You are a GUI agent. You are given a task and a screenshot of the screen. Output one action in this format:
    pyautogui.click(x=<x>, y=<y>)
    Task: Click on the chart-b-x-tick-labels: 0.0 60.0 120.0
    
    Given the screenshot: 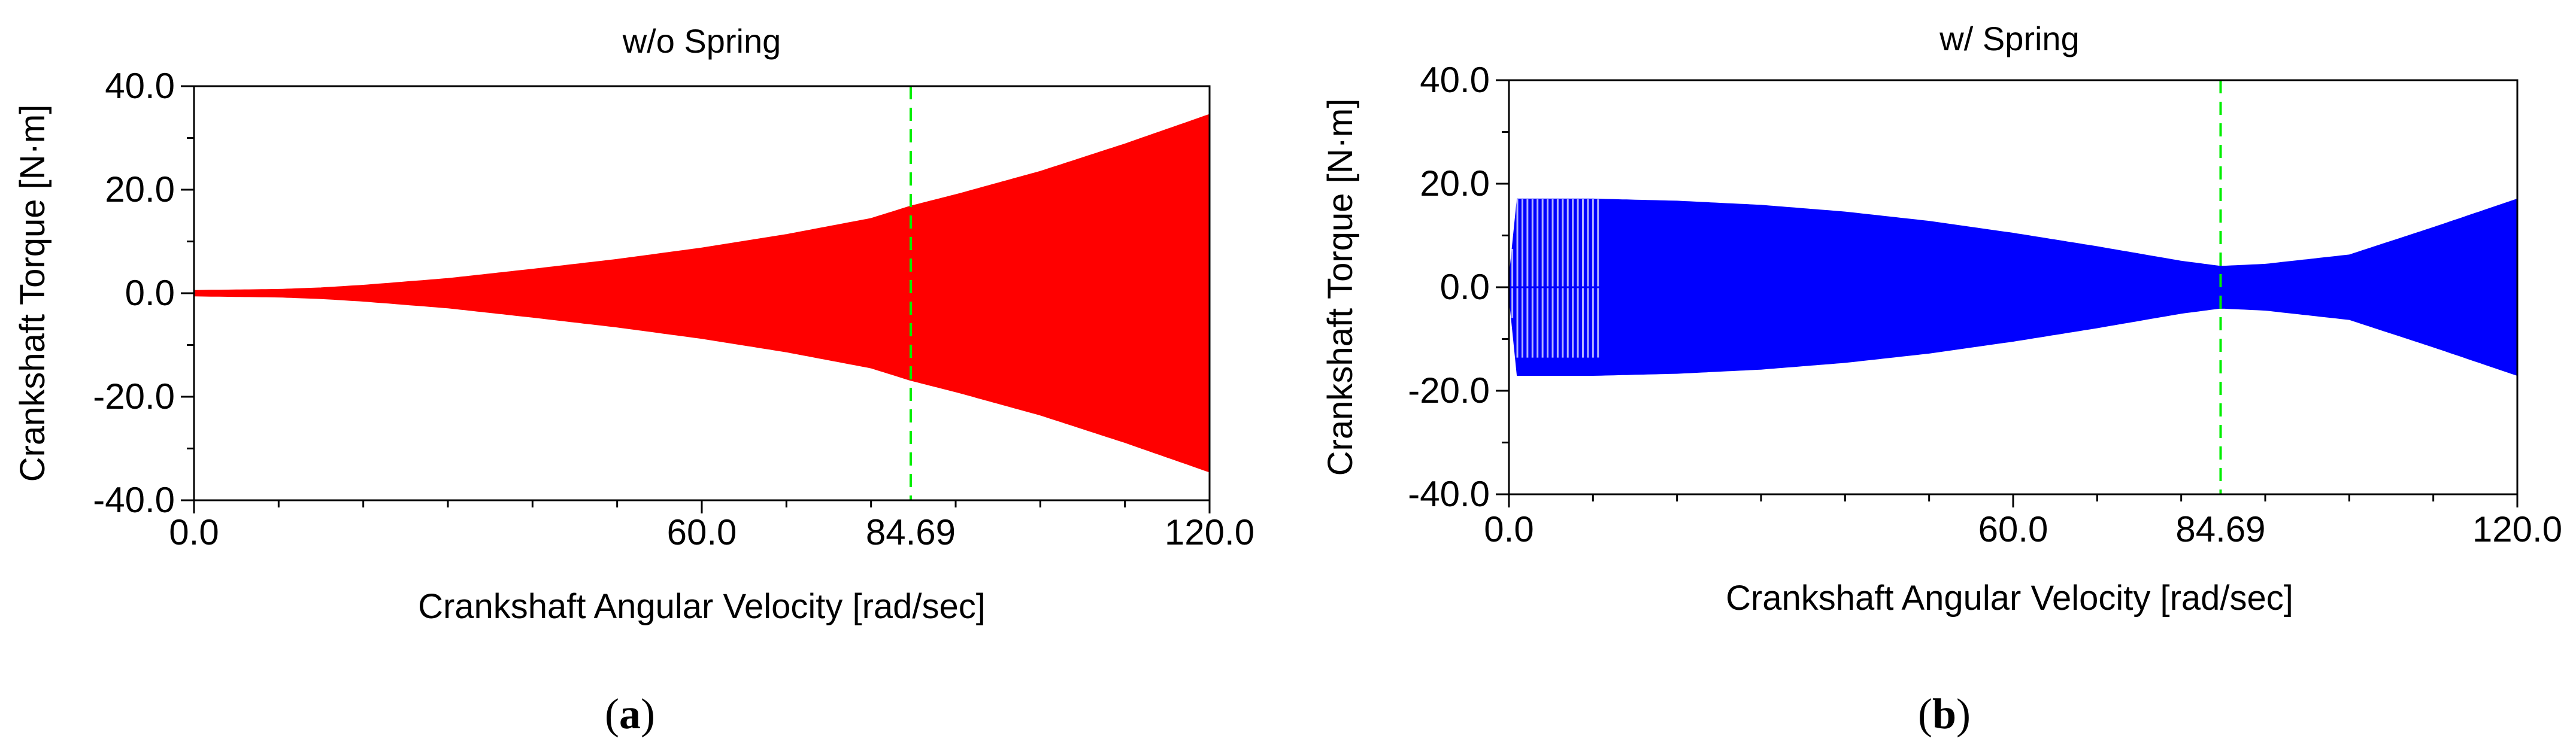 What is the action you would take?
    pyautogui.click(x=2023, y=529)
    